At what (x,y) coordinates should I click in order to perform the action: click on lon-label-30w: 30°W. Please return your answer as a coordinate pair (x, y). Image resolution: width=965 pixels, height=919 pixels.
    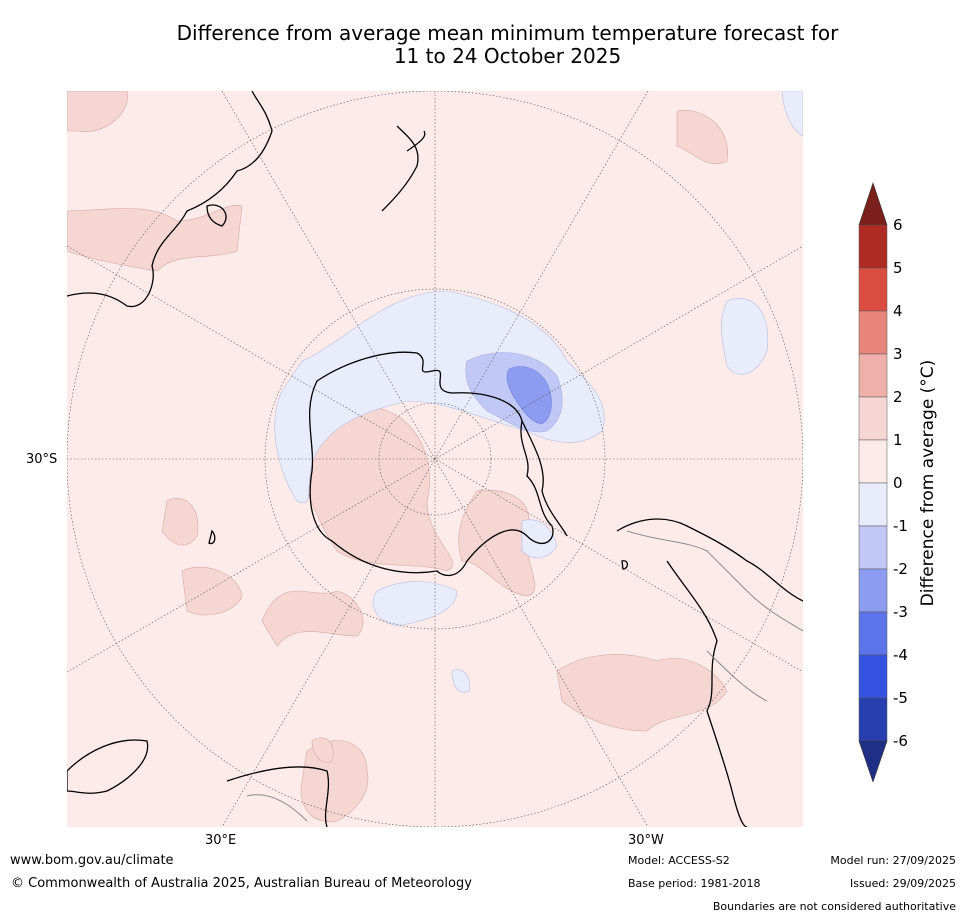
    Looking at the image, I should click on (646, 840).